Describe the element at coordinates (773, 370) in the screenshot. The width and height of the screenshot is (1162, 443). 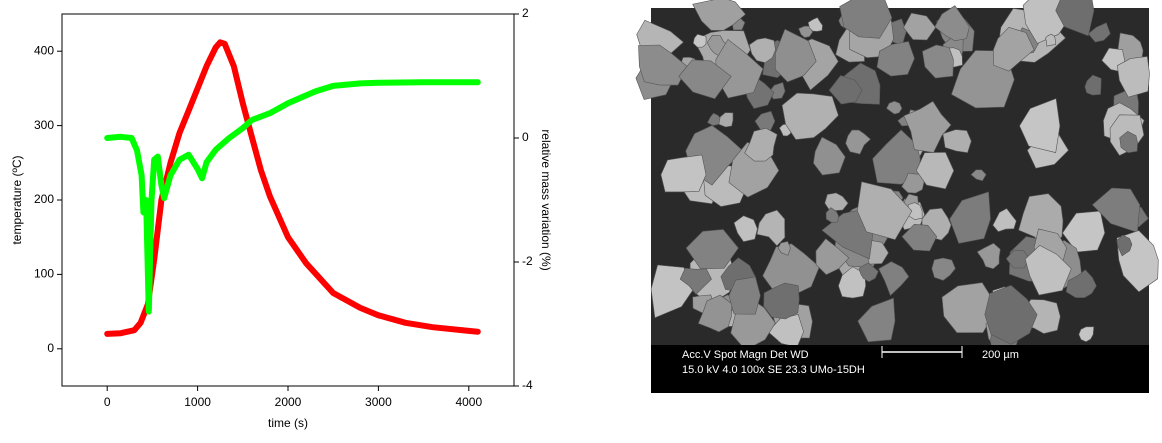
I see `info-line: 15.0 kV 4.0 100x SE 23.3 UMo-15DH` at that location.